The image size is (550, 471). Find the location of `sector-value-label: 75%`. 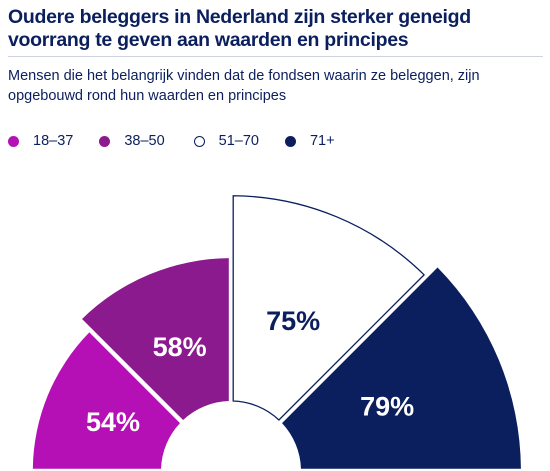

sector-value-label: 75% is located at coordinates (293, 321).